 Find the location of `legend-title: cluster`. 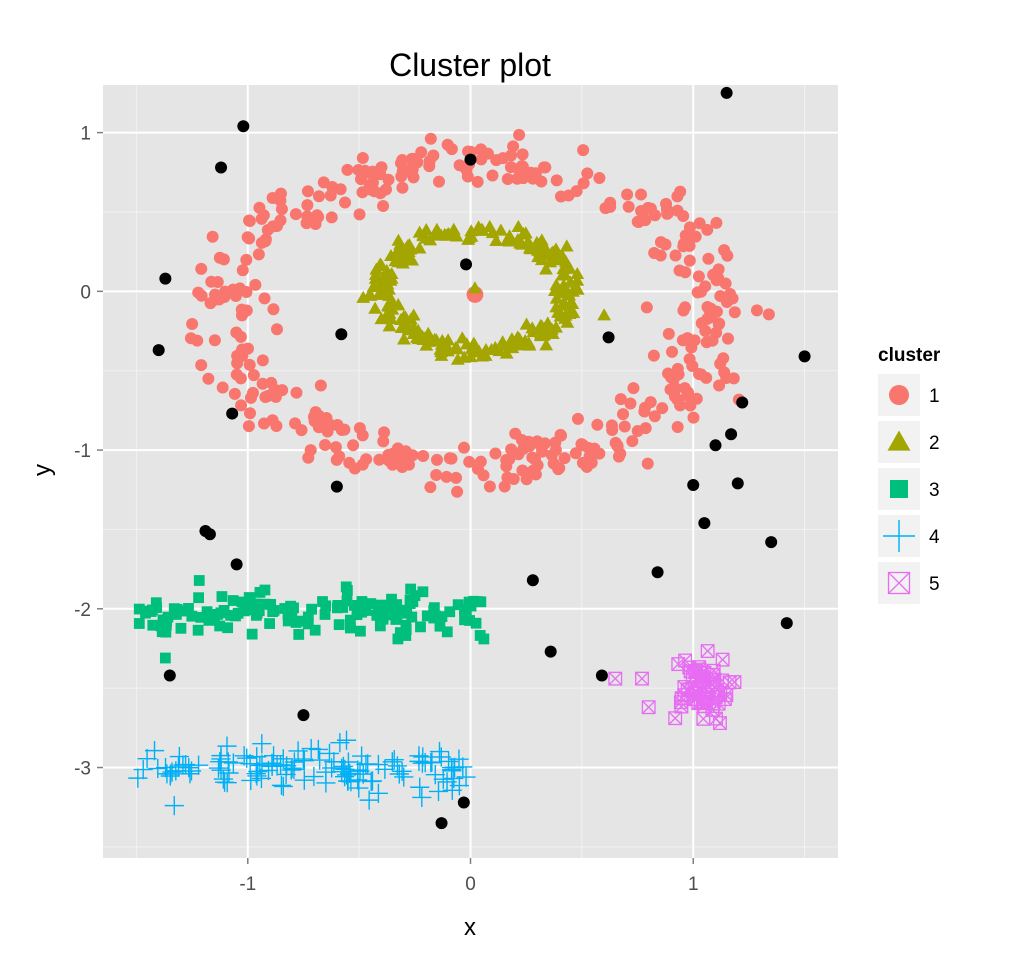

legend-title: cluster is located at coordinates (909, 355).